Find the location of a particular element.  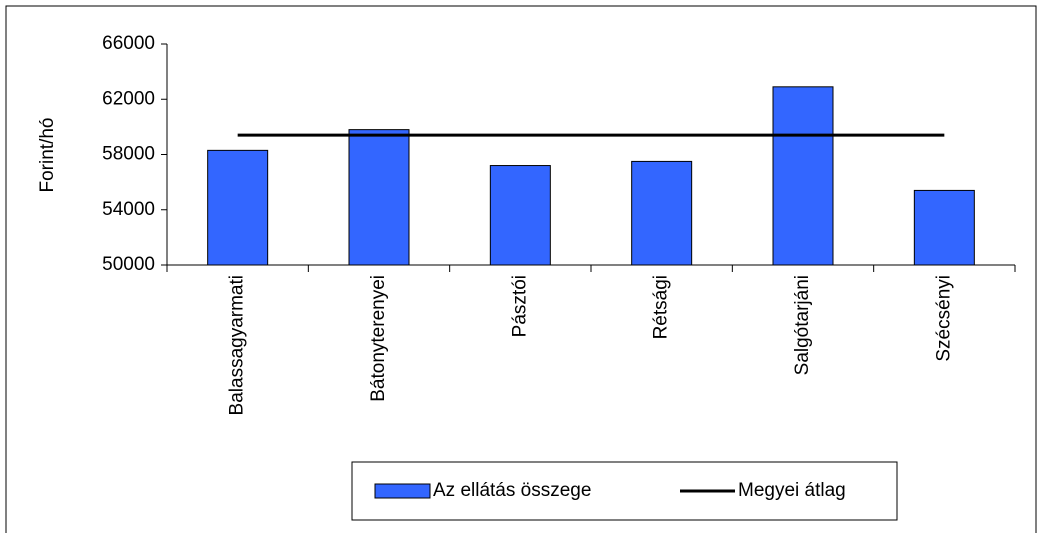

legend-swatch is located at coordinates (402, 491).